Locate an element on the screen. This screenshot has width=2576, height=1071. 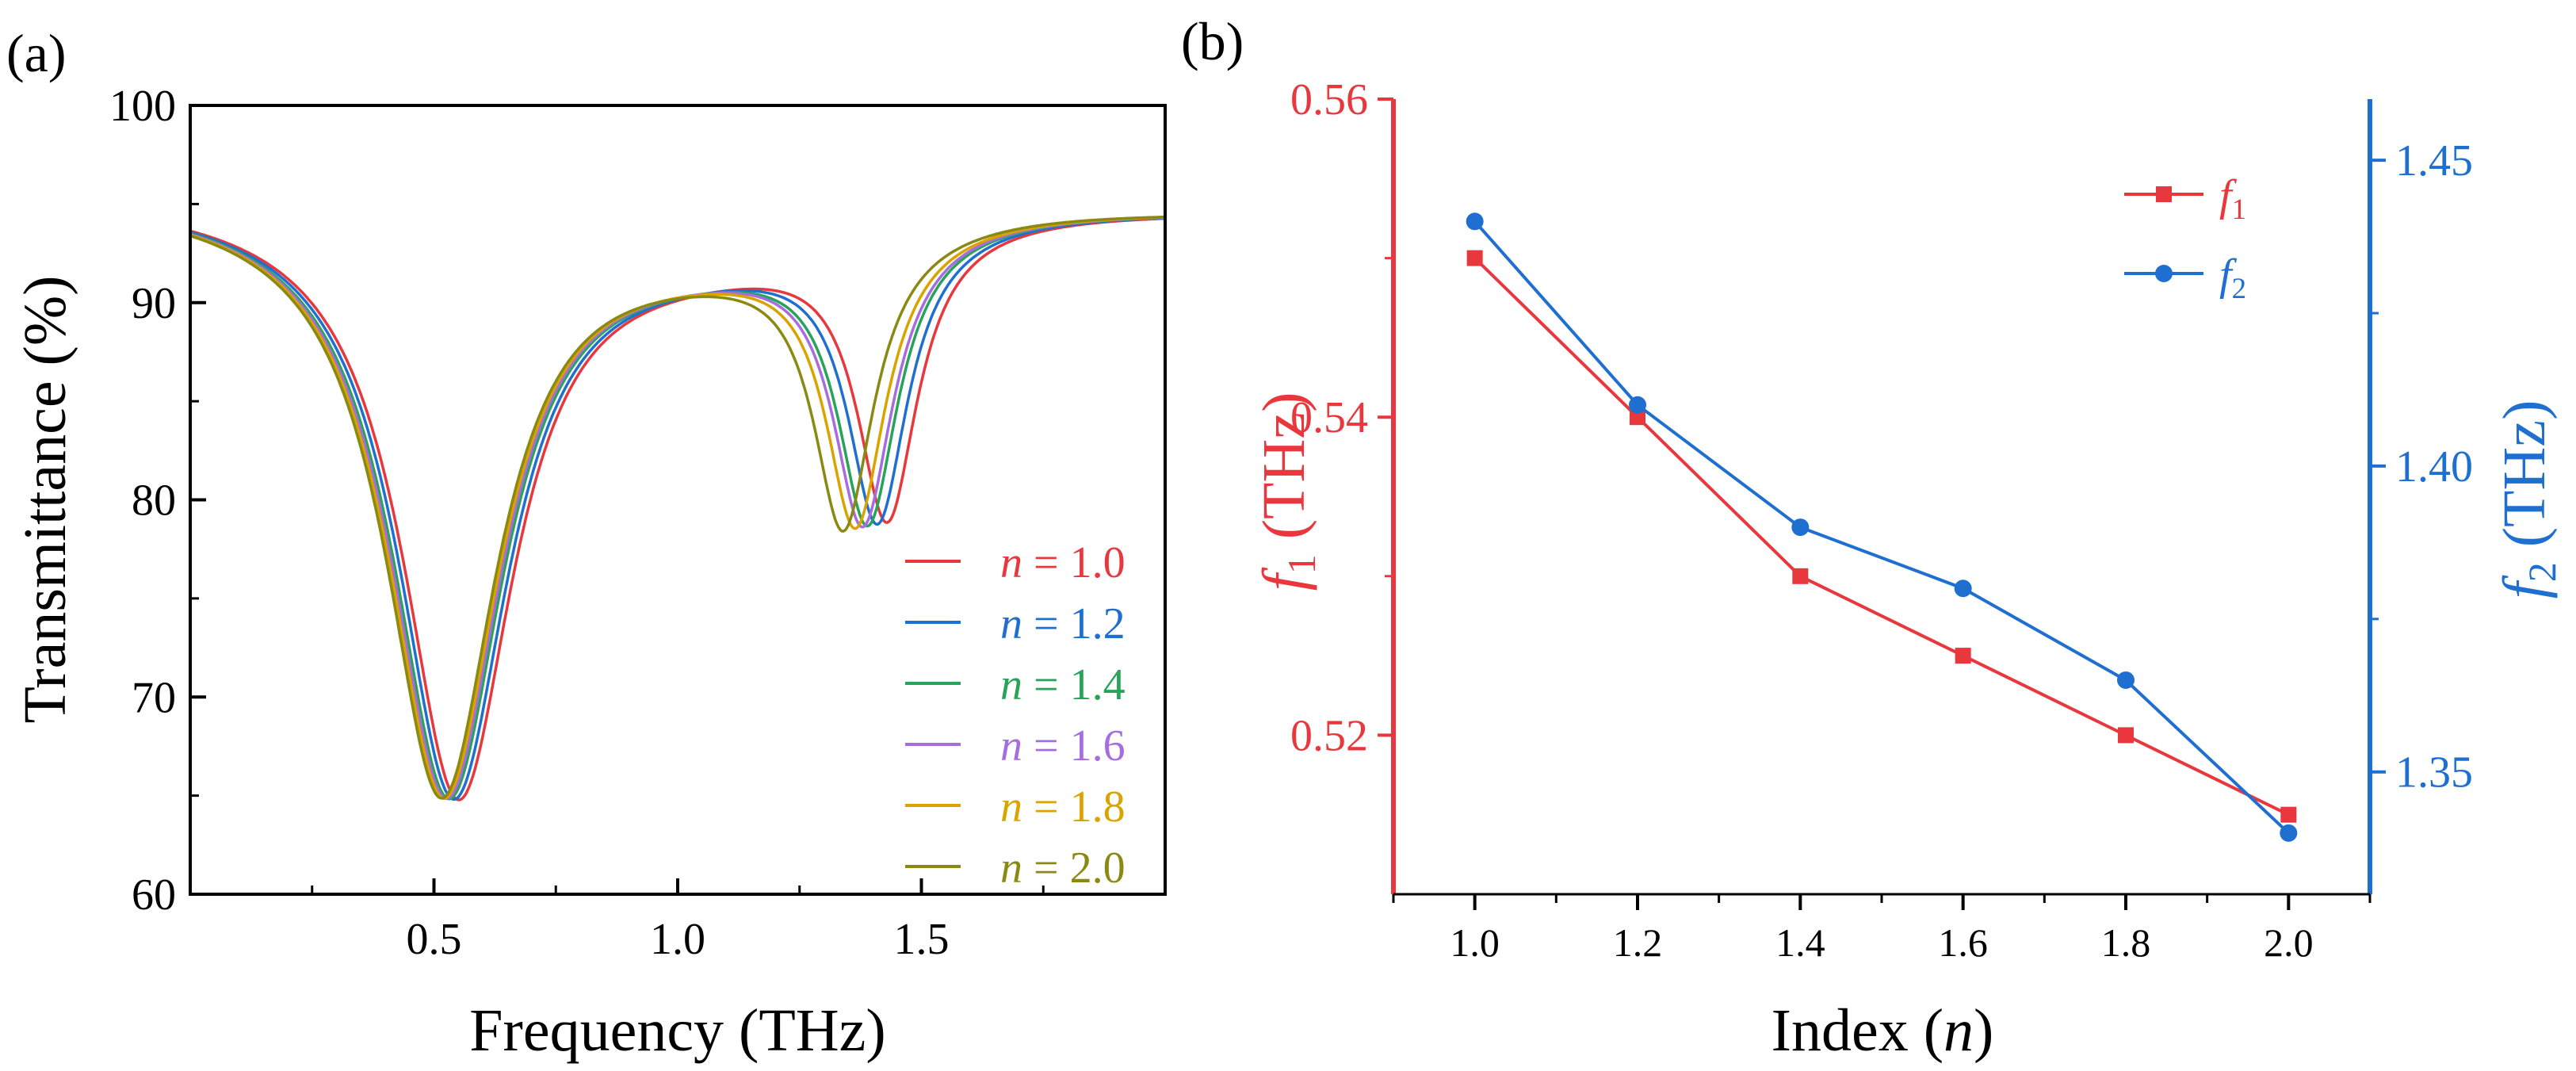
x-tick-label: 1.5 is located at coordinates (922, 939).